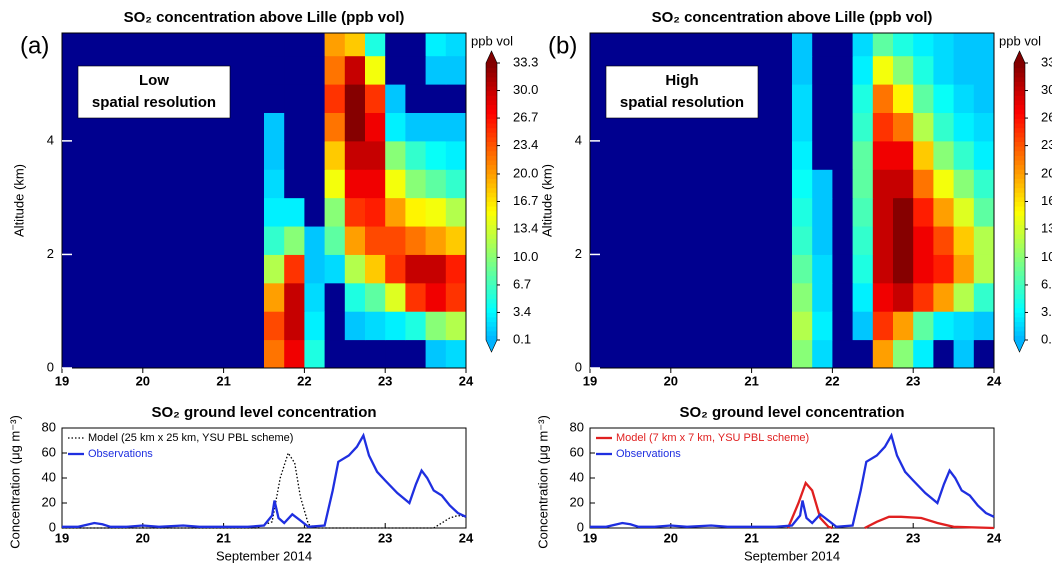 The height and width of the screenshot is (571, 1052). What do you see at coordinates (525, 117) in the screenshot?
I see `colorbar-tick-label: 26.7` at bounding box center [525, 117].